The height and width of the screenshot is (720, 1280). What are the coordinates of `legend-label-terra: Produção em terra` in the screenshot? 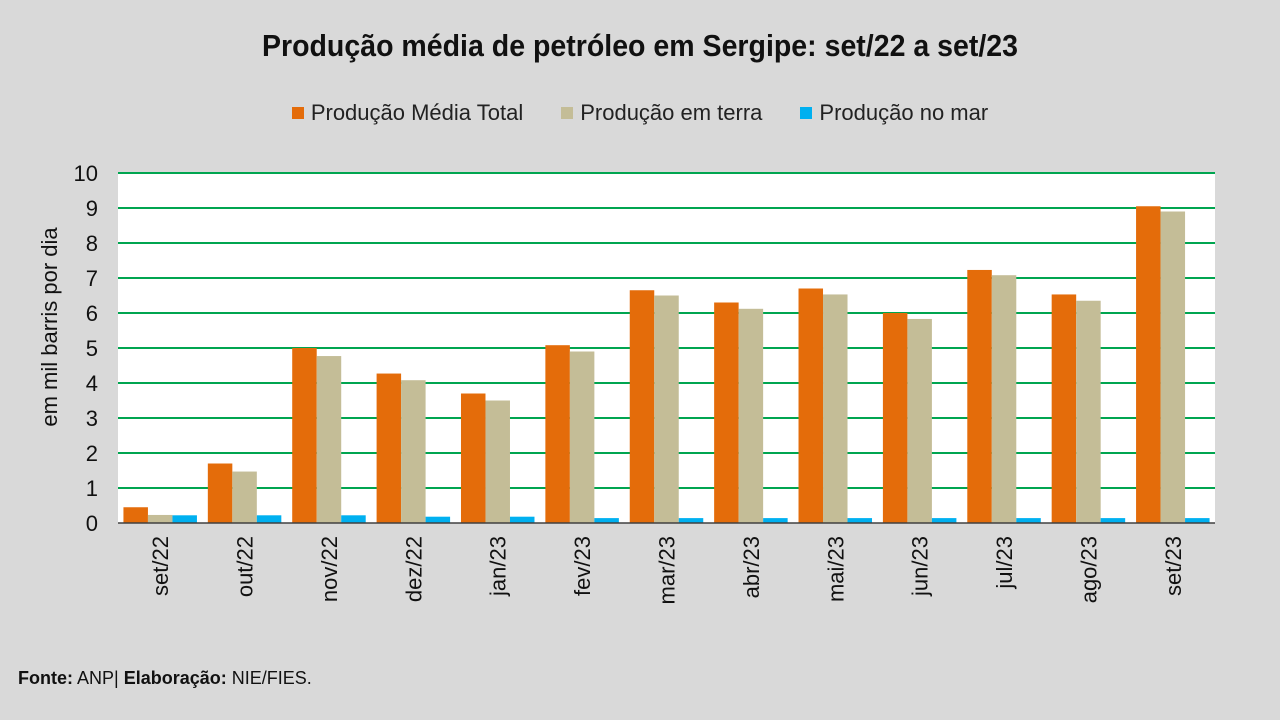 It's located at (671, 112).